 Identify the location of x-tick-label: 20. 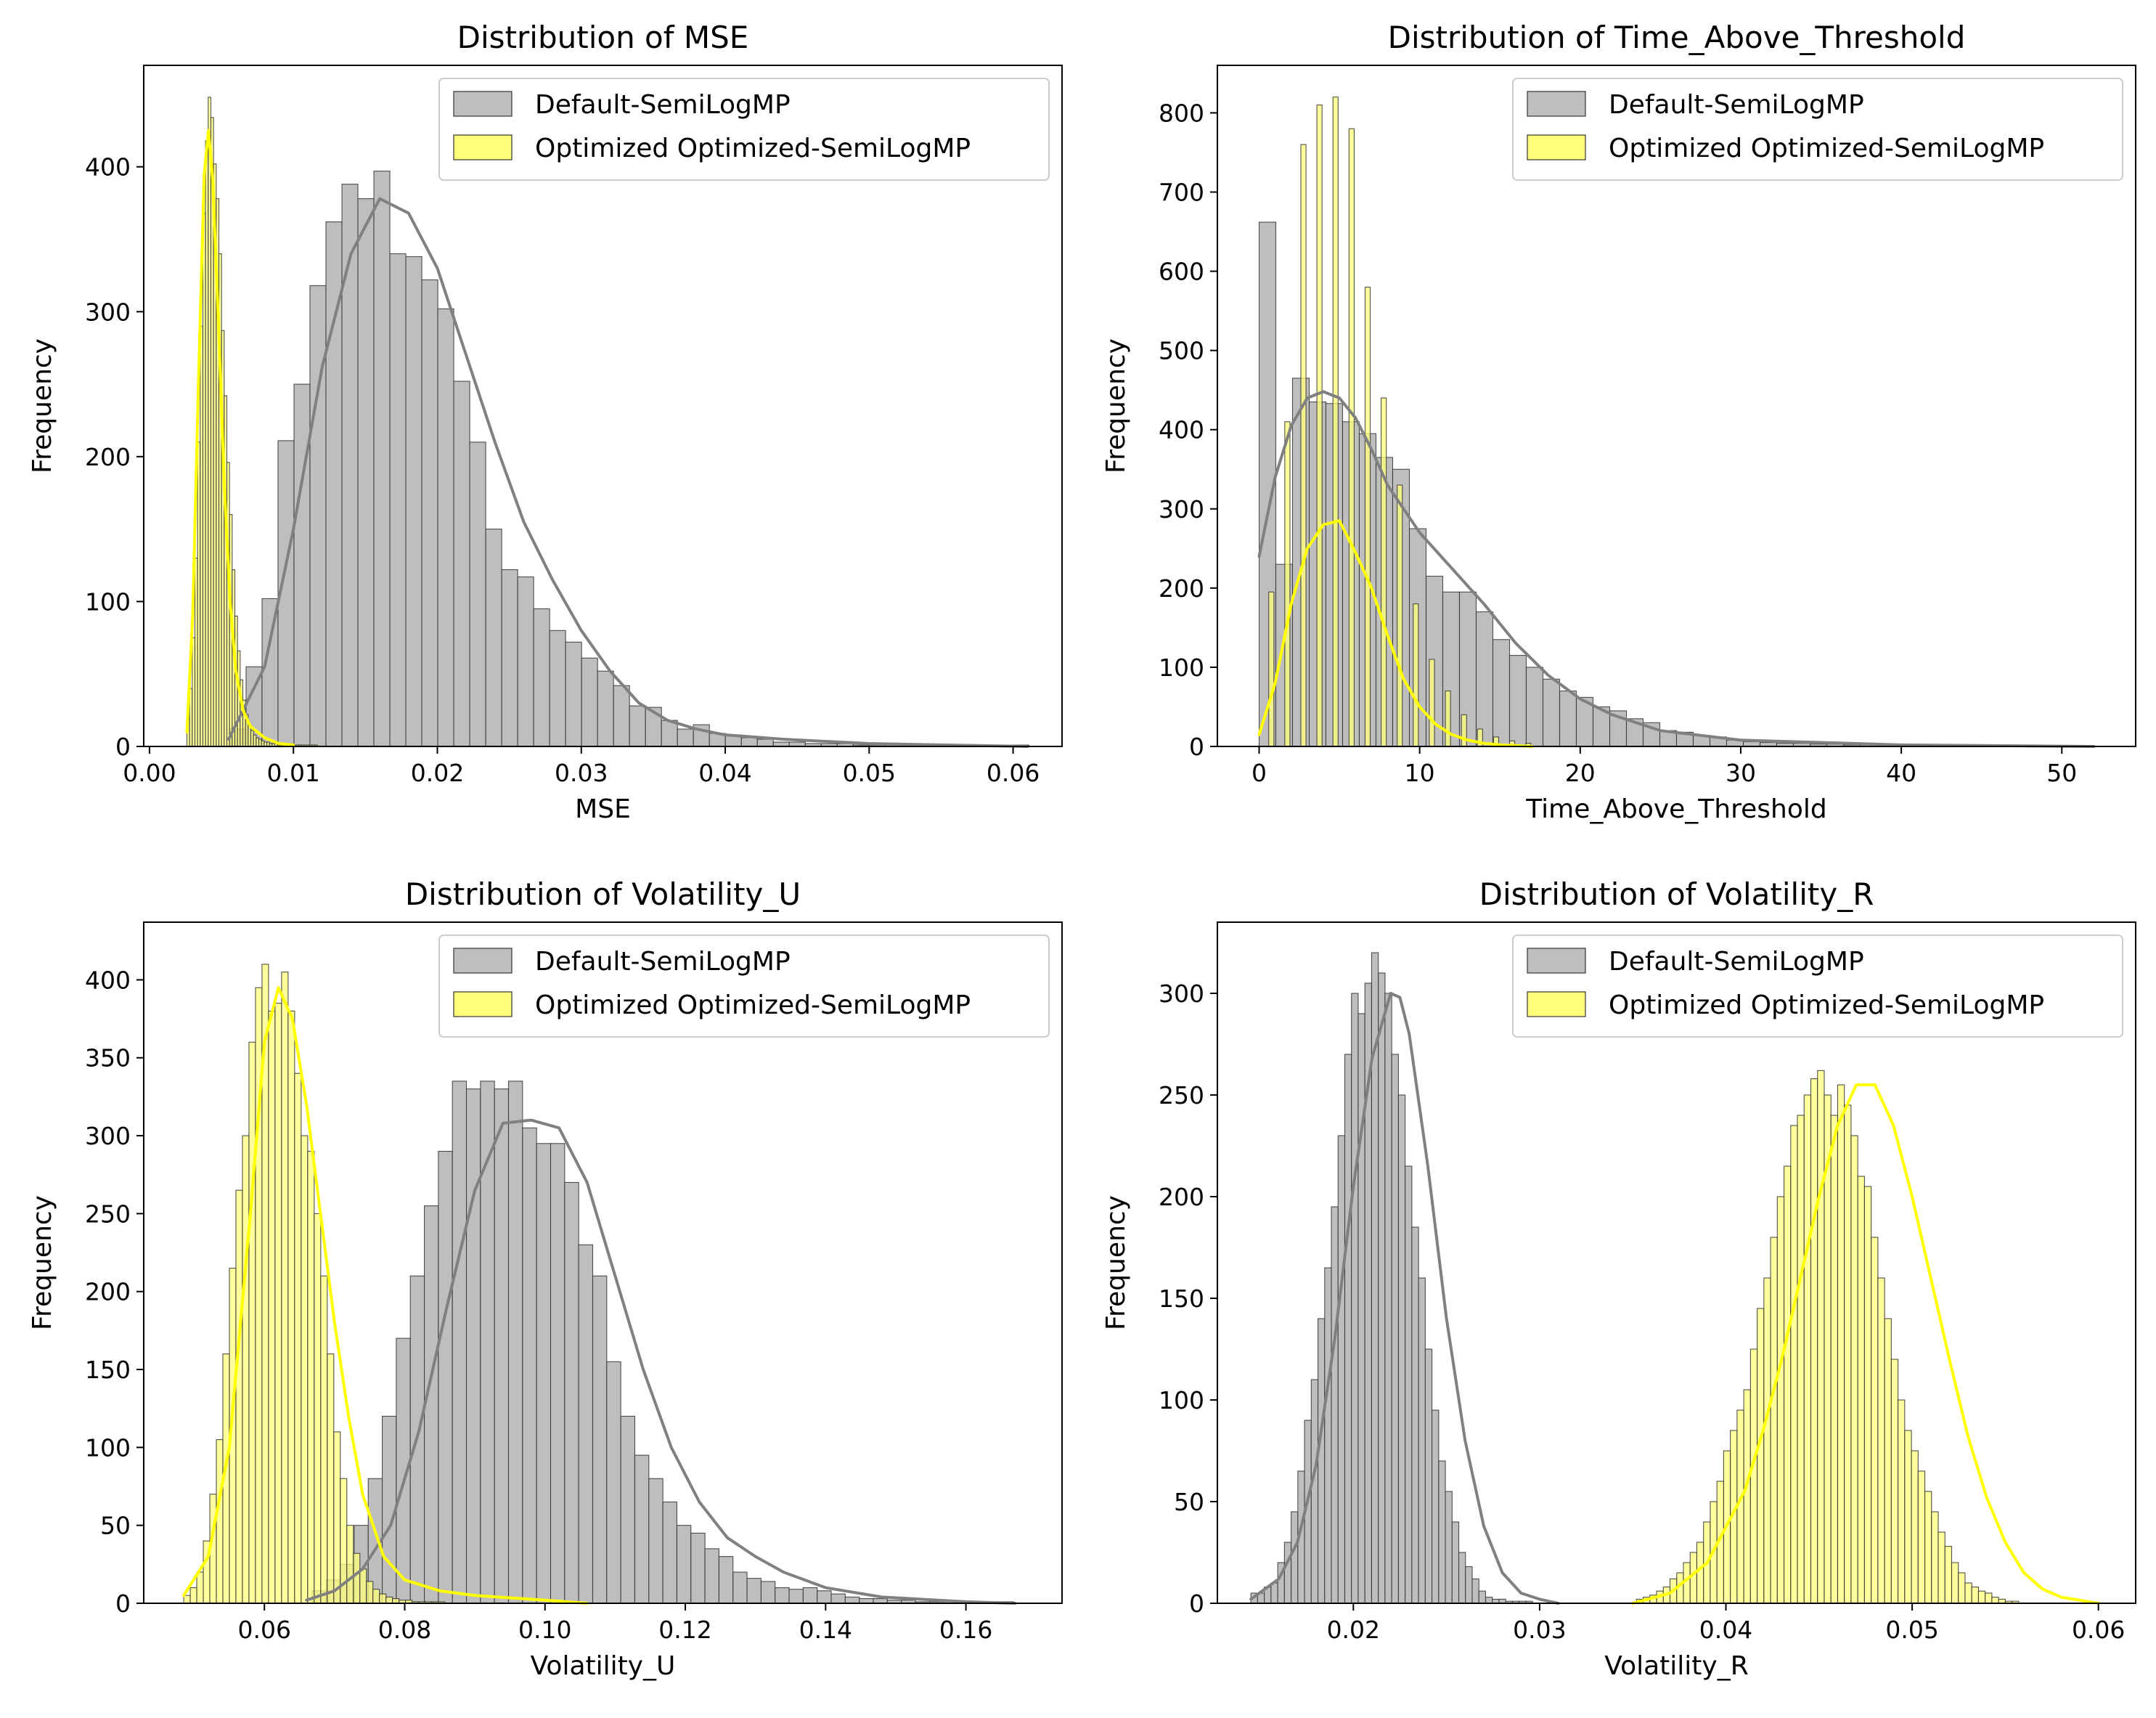
(1581, 773).